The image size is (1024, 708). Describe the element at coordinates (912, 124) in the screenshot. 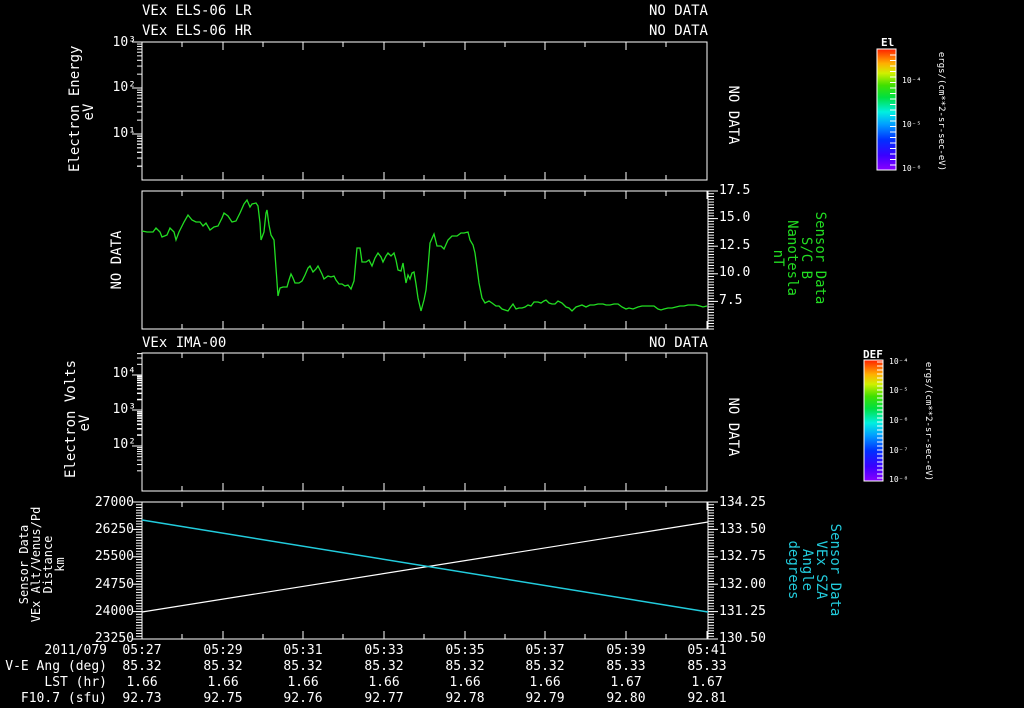

I see `el-tick-2: 10⁻⁵` at that location.